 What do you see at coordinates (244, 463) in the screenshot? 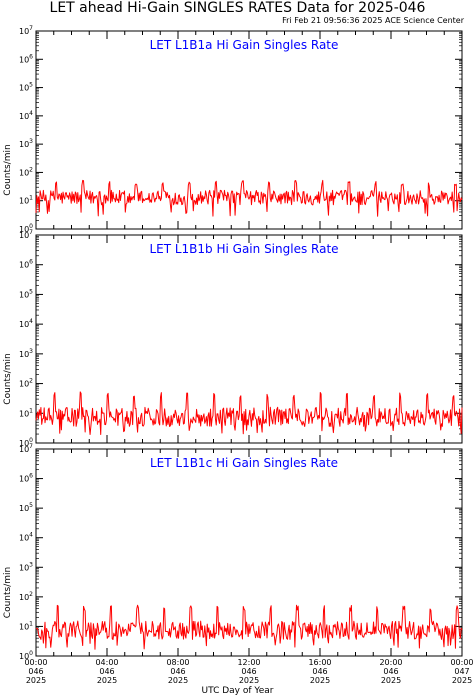
I see `panel-title: LET L1B1c Hi Gain Singles Rate` at bounding box center [244, 463].